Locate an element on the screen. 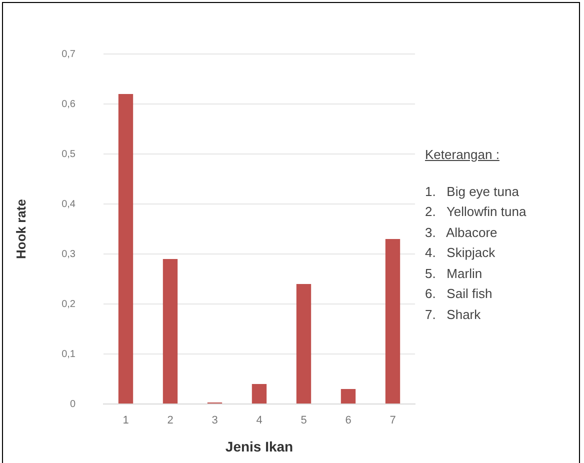 The width and height of the screenshot is (584, 463). y-tick-label: 0 is located at coordinates (73, 404).